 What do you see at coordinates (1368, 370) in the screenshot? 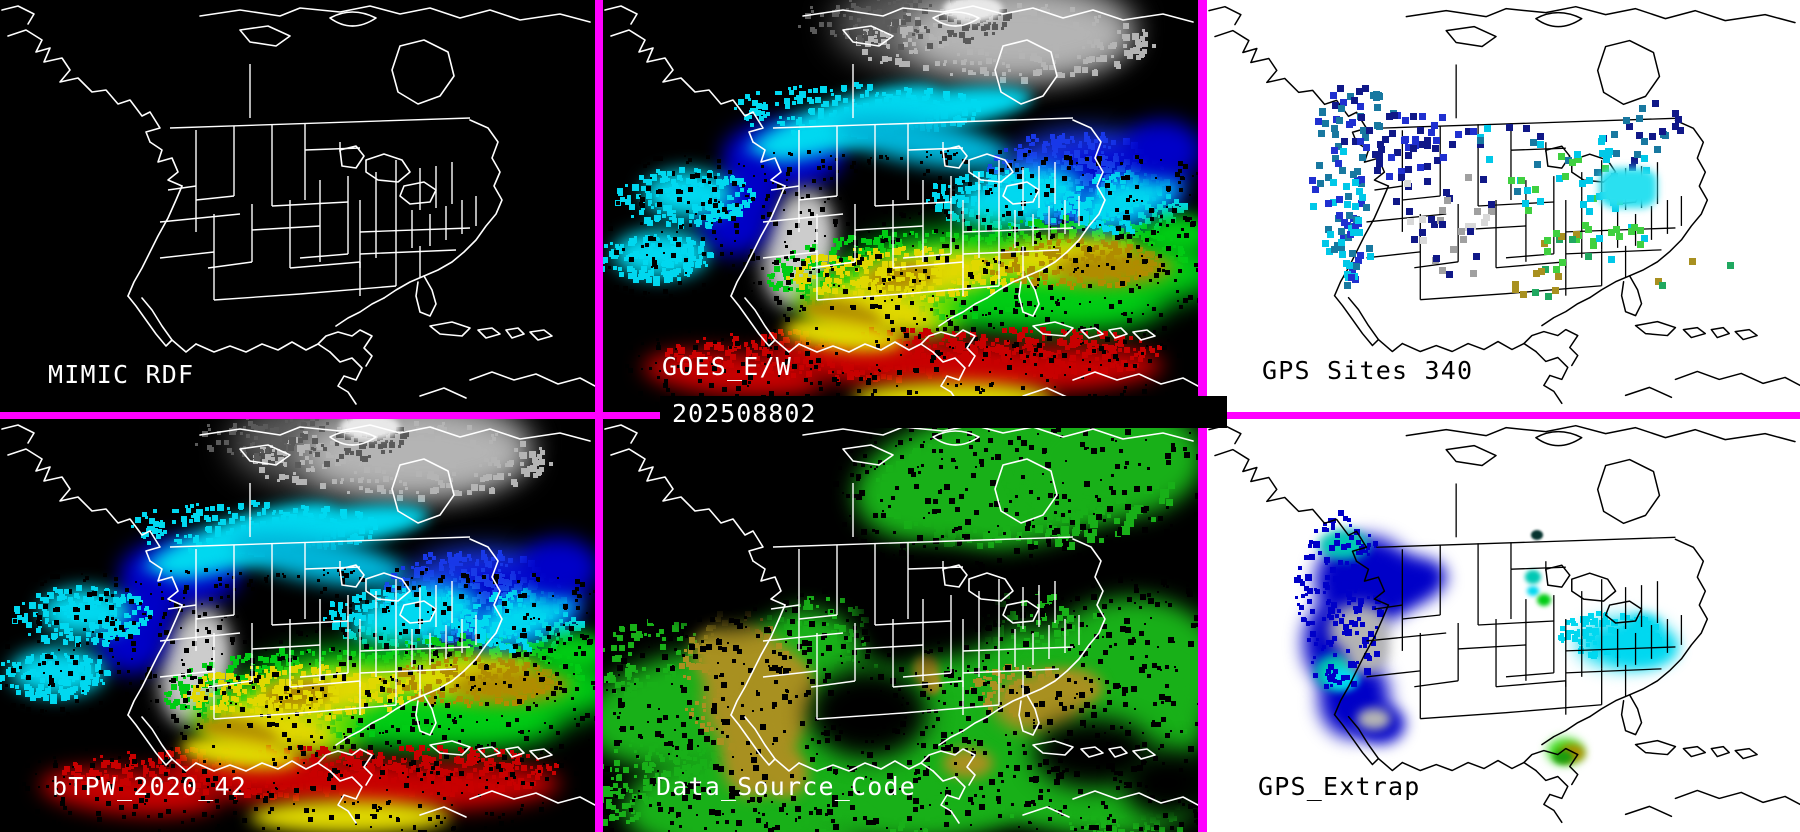
I see `panel-label-gps-sites: GPS Sites 340` at bounding box center [1368, 370].